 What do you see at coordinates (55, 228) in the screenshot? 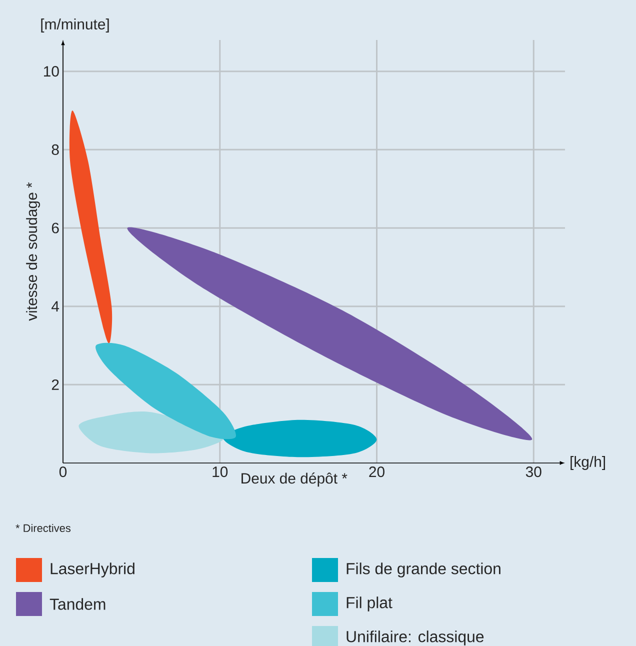
I see `y-tick-label: 6` at bounding box center [55, 228].